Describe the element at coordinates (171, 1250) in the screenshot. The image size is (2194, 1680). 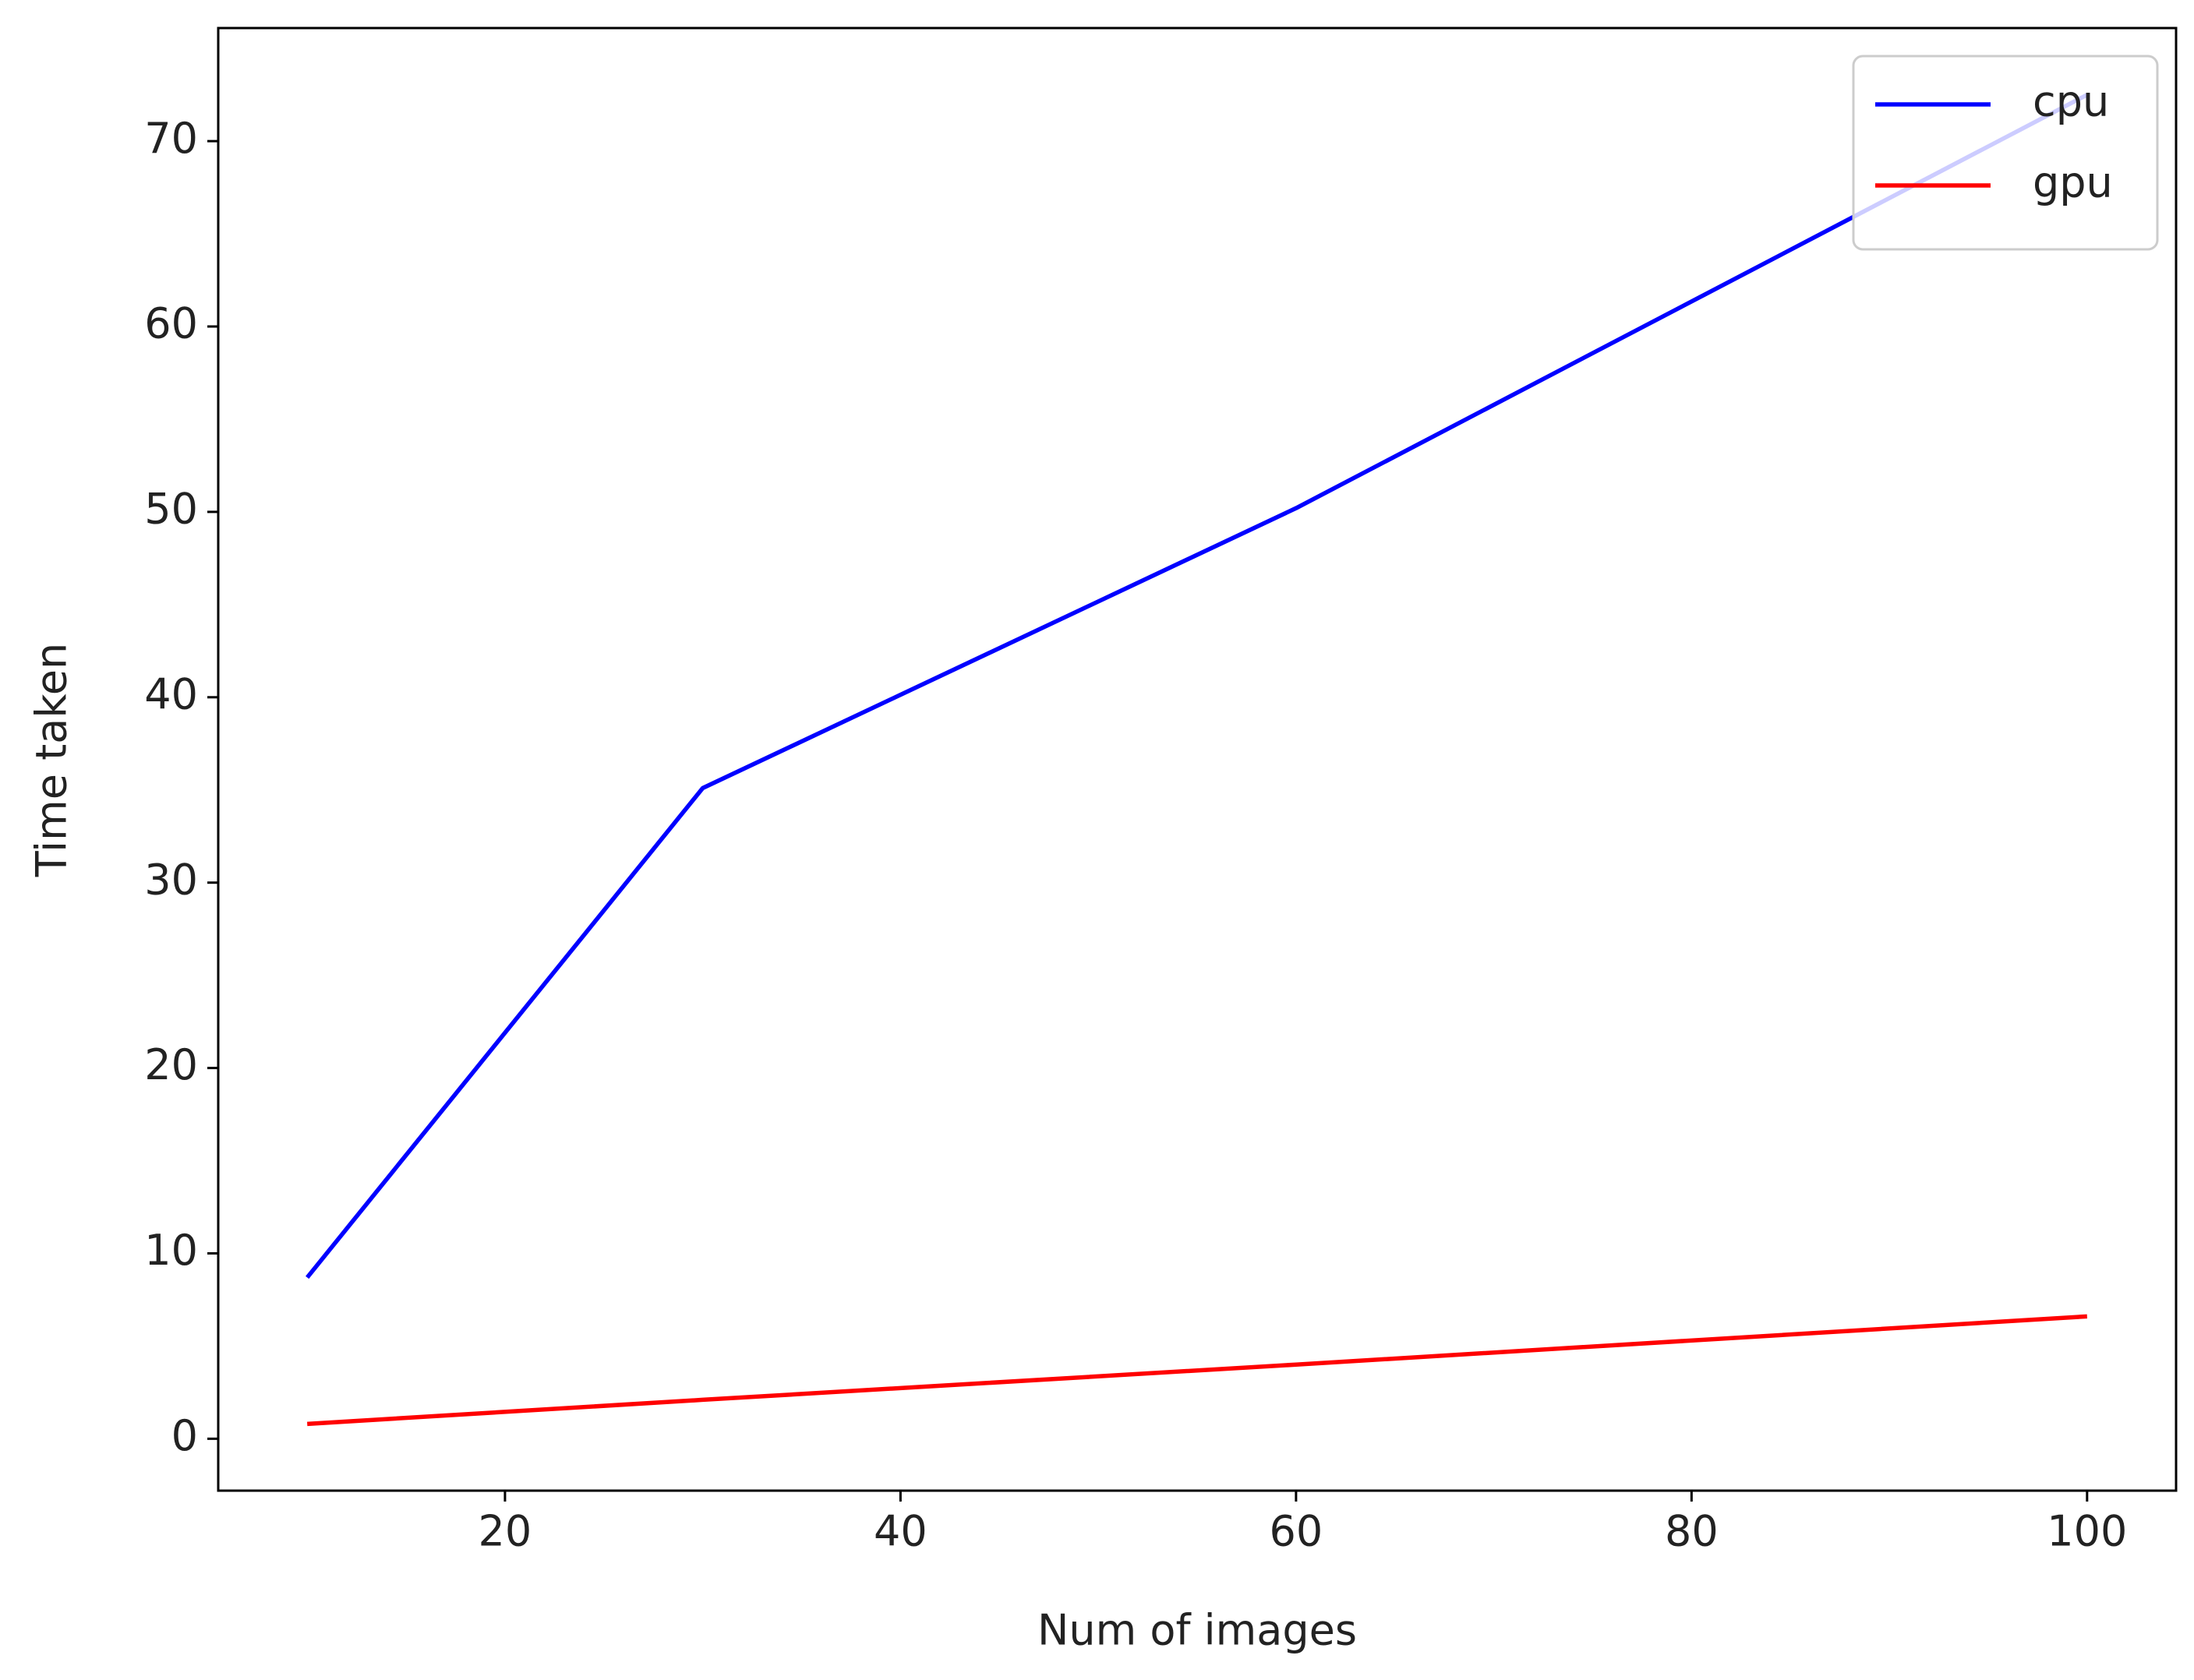
I see `y-tick-label: 10` at that location.